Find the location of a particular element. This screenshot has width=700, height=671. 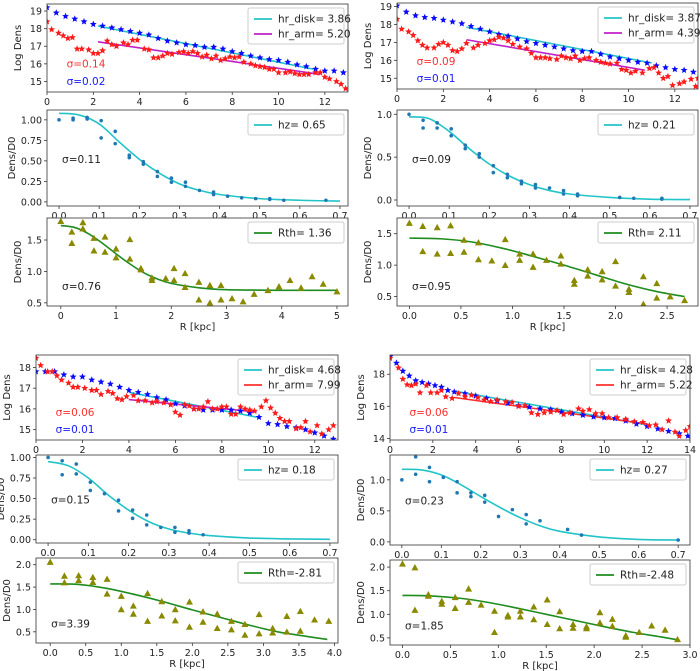

y-axis-label: Dens/D0 is located at coordinates (7, 600).